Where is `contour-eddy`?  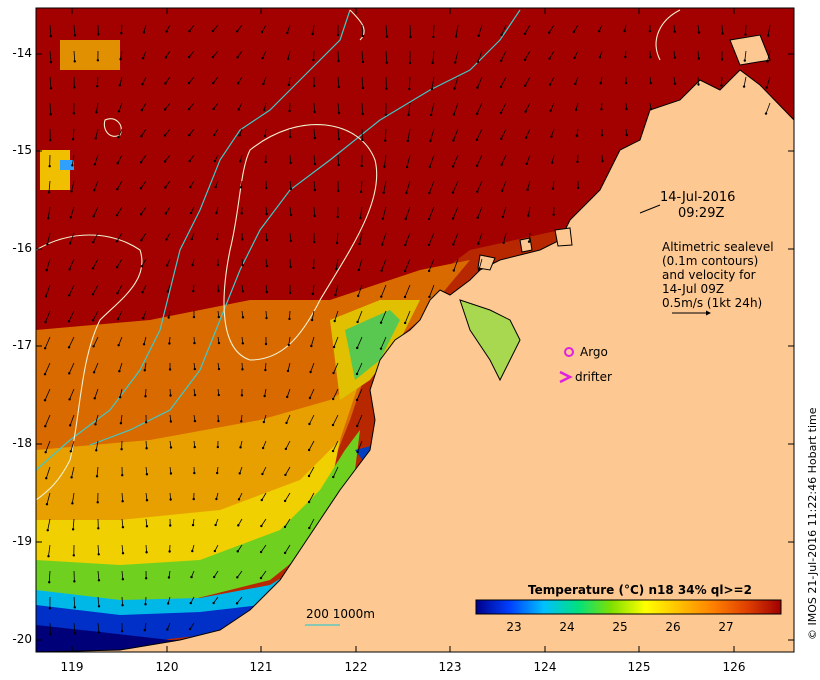
contour-eddy is located at coordinates (300, 242).